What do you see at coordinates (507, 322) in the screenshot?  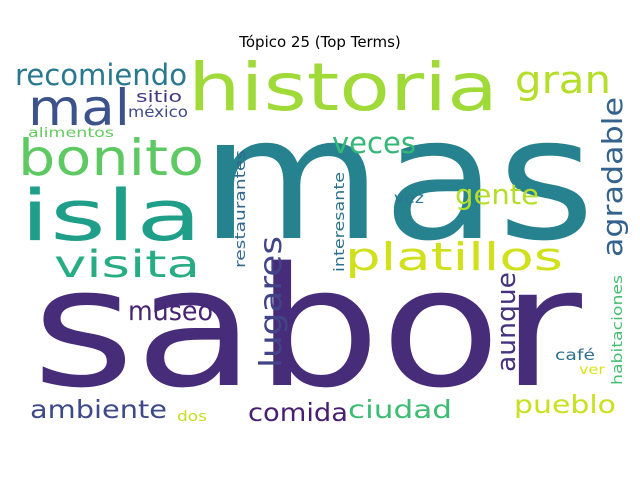 I see `word-aunque: aunque` at bounding box center [507, 322].